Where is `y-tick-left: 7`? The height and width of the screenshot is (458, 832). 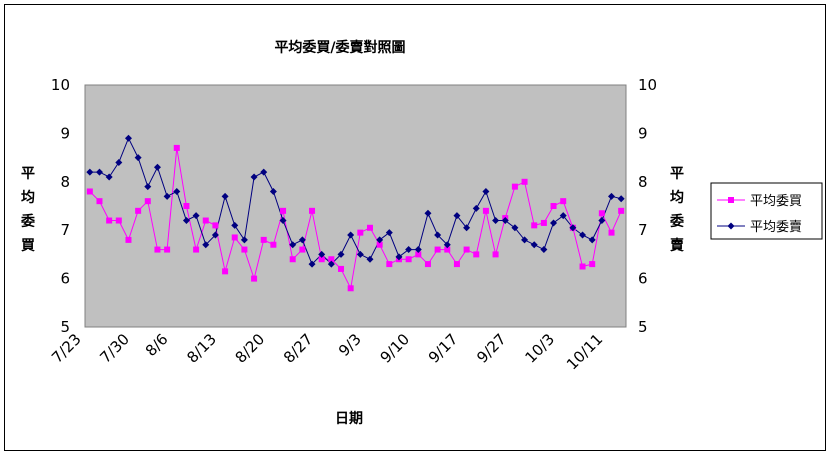
y-tick-left: 7 is located at coordinates (65, 230).